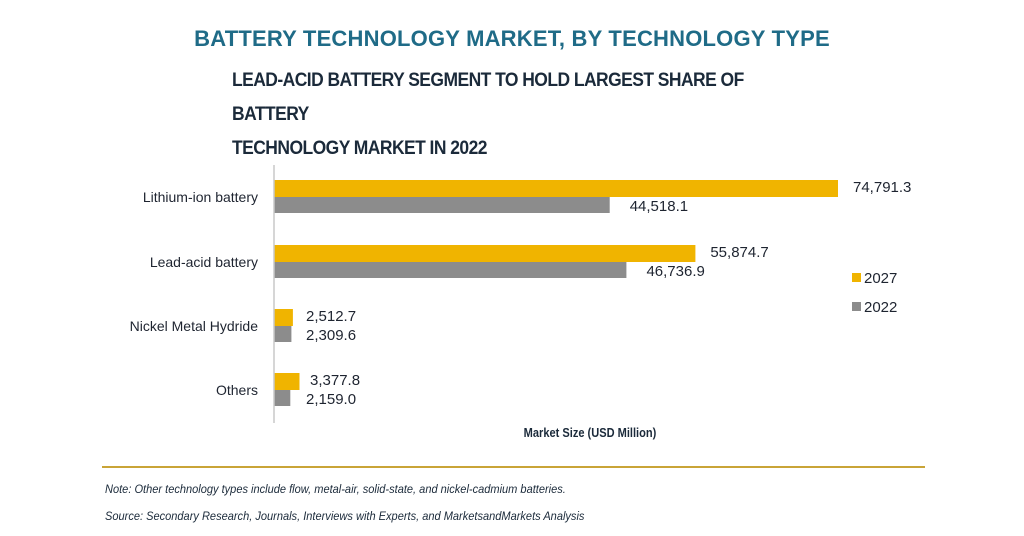 This screenshot has width=1024, height=536. I want to click on x-axis-label: Market Size (USD Million), so click(590, 432).